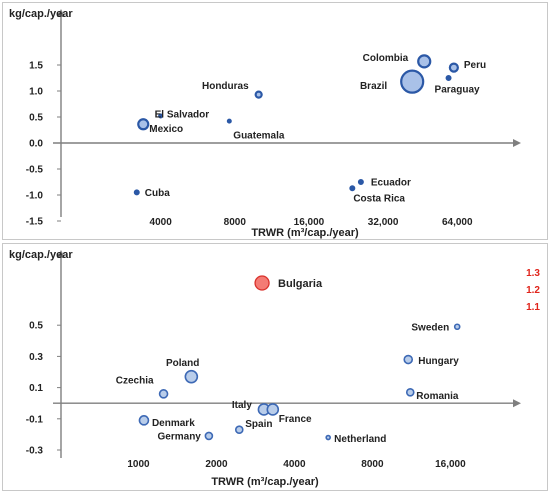 Image resolution: width=550 pixels, height=493 pixels. What do you see at coordinates (533, 307) in the screenshot?
I see `off-scale-value: 1.1` at bounding box center [533, 307].